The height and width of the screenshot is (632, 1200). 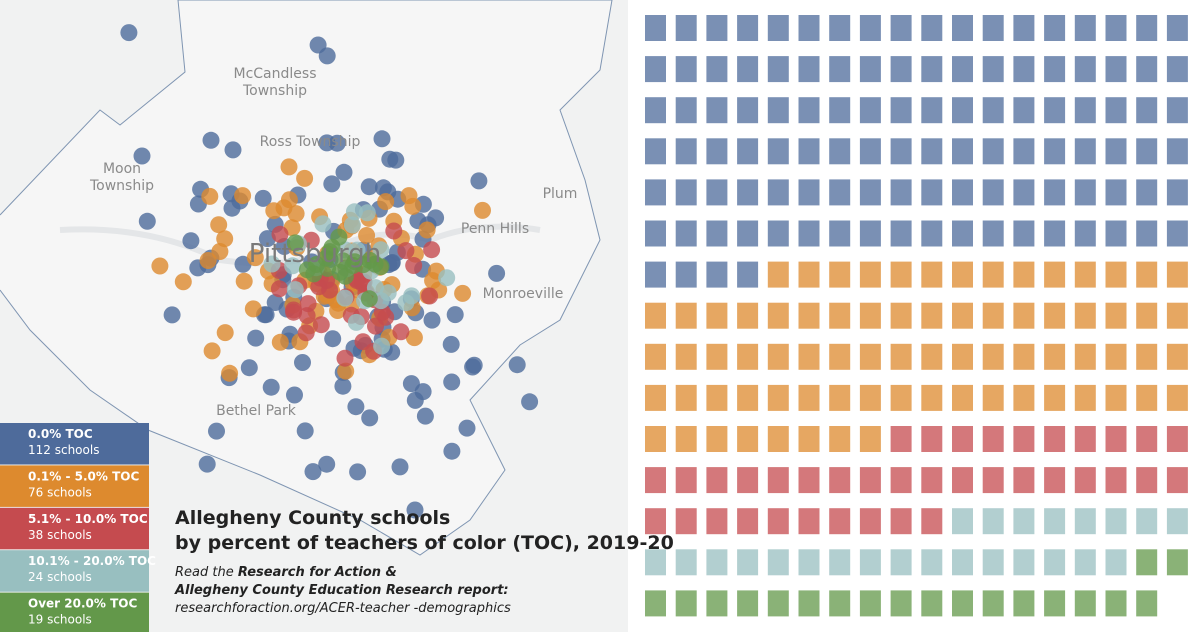 I want to click on legend-count: 24 schools, so click(x=60, y=577).